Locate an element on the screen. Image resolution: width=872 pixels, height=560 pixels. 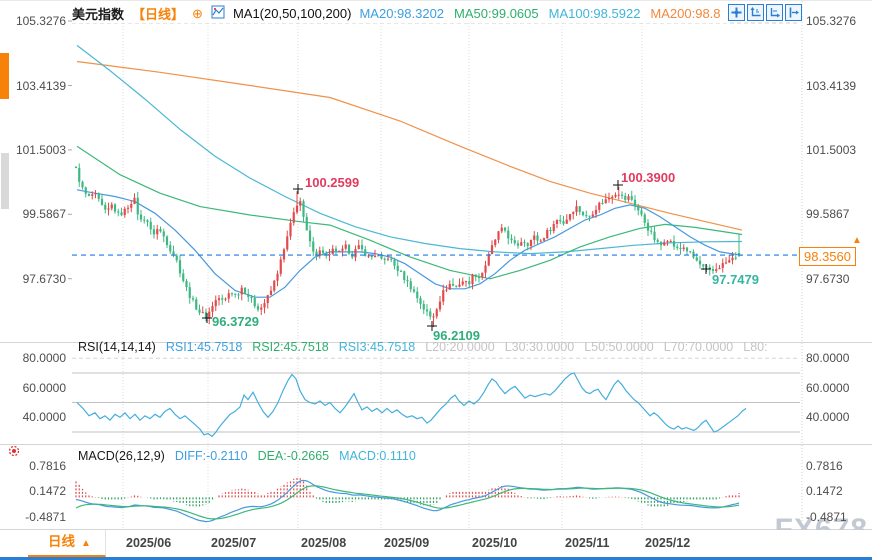
rsi-value: L70:70.0000 is located at coordinates (698, 347).